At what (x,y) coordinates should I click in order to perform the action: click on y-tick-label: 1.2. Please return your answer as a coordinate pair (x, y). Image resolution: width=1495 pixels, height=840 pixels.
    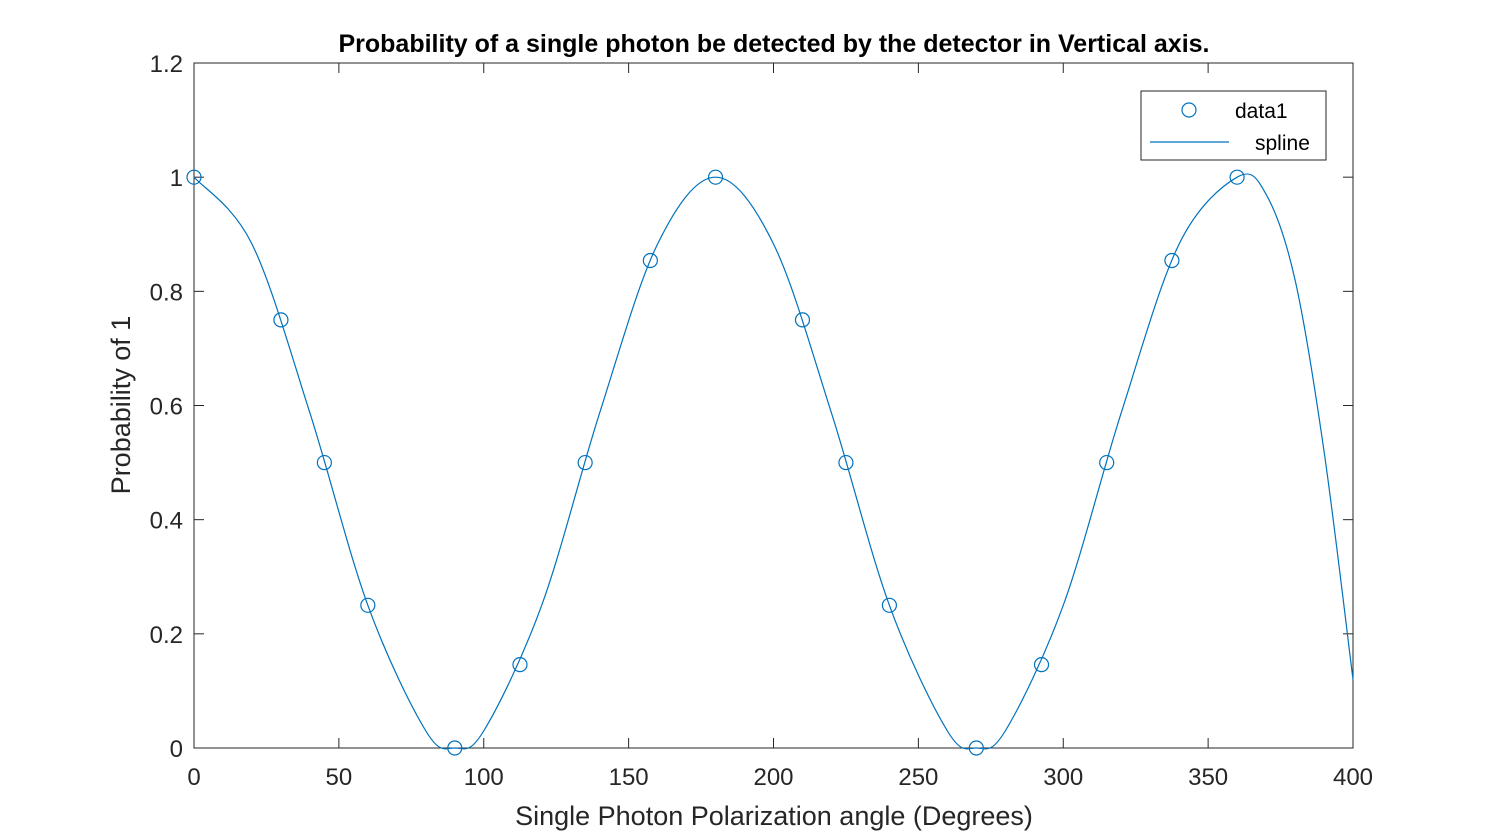
    Looking at the image, I should click on (166, 64).